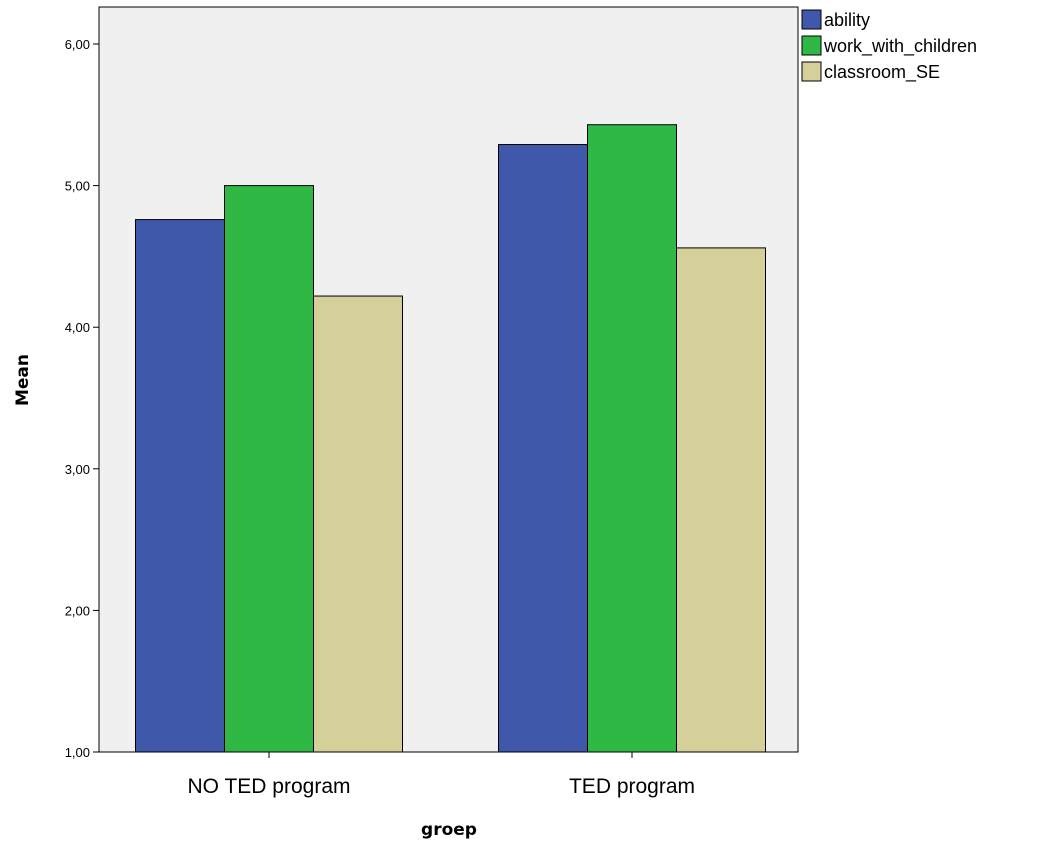  What do you see at coordinates (77, 186) in the screenshot?
I see `y-tick-label: 5,00` at bounding box center [77, 186].